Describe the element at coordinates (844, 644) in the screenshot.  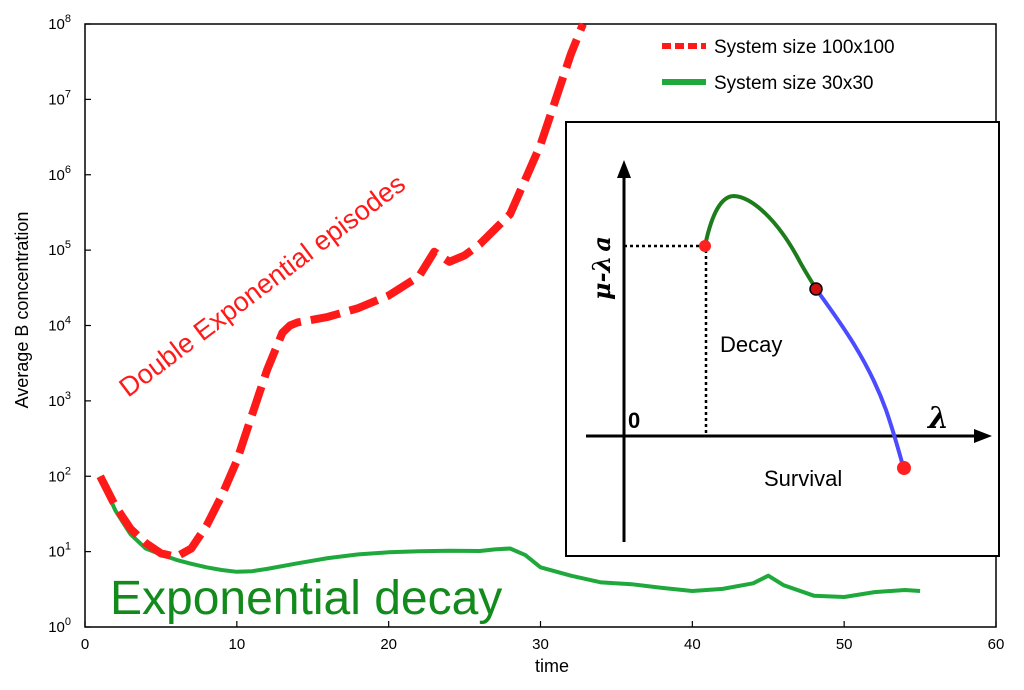
I see `x-tick-label: 50` at that location.